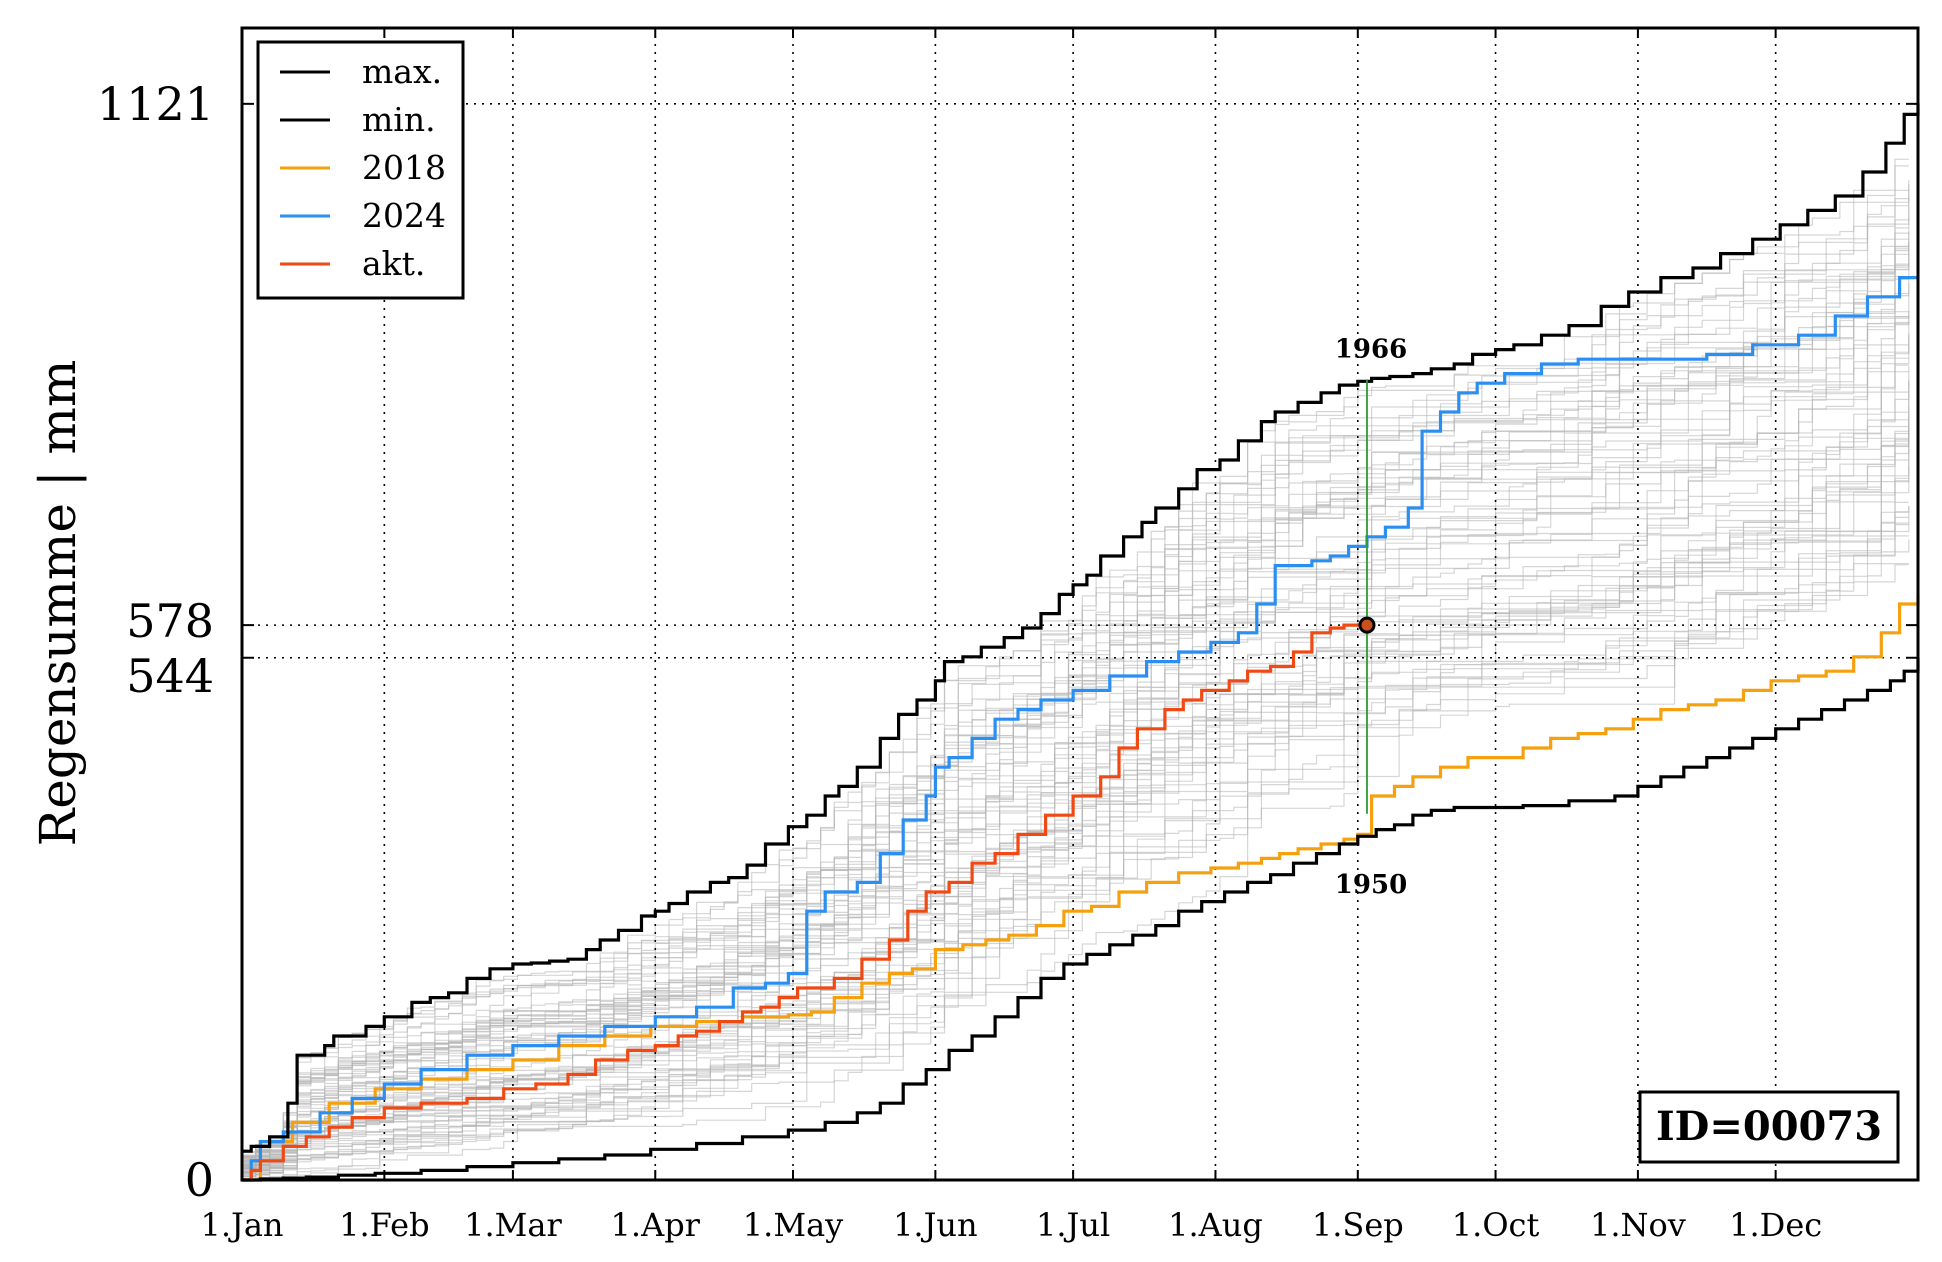 The image size is (1942, 1262). What do you see at coordinates (1371, 885) in the screenshot?
I see `min-year-label: 1950` at bounding box center [1371, 885].